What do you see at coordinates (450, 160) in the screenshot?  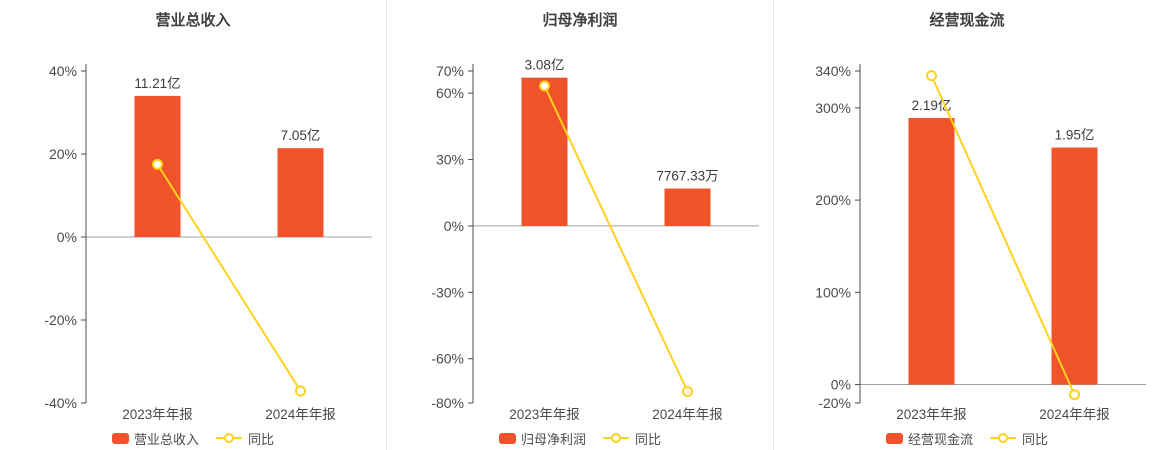 I see `y-tick-label: 30%` at bounding box center [450, 160].